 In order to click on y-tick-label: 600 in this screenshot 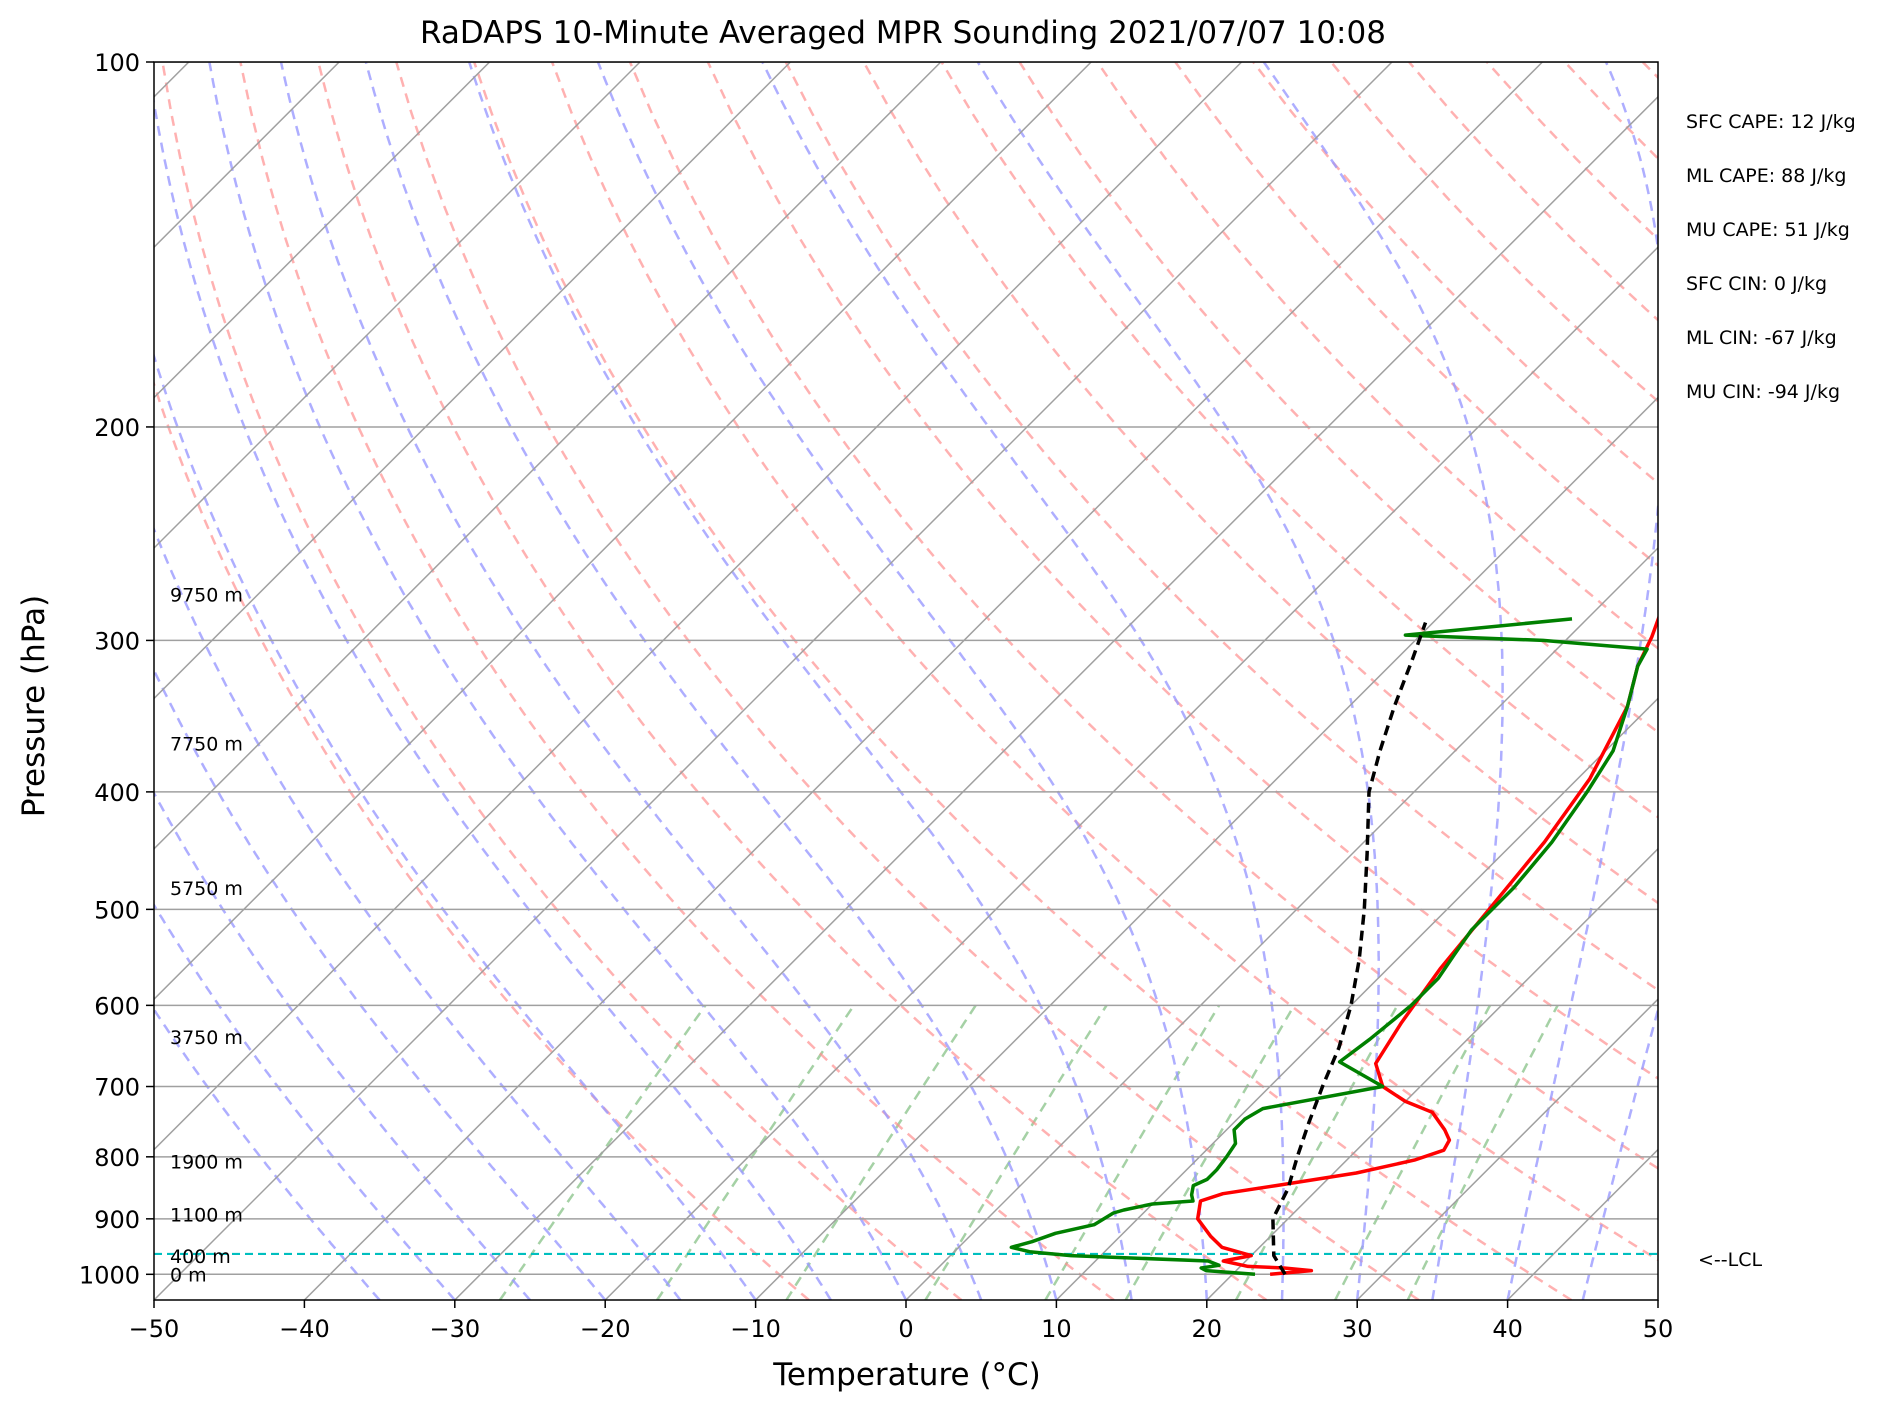, I will do `click(117, 1006)`.